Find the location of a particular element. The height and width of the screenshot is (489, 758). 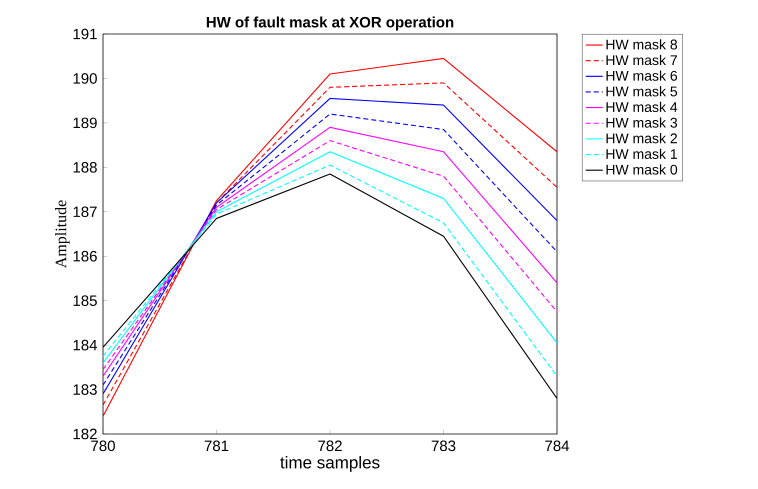

legend-label: HW mask 3 is located at coordinates (642, 122).